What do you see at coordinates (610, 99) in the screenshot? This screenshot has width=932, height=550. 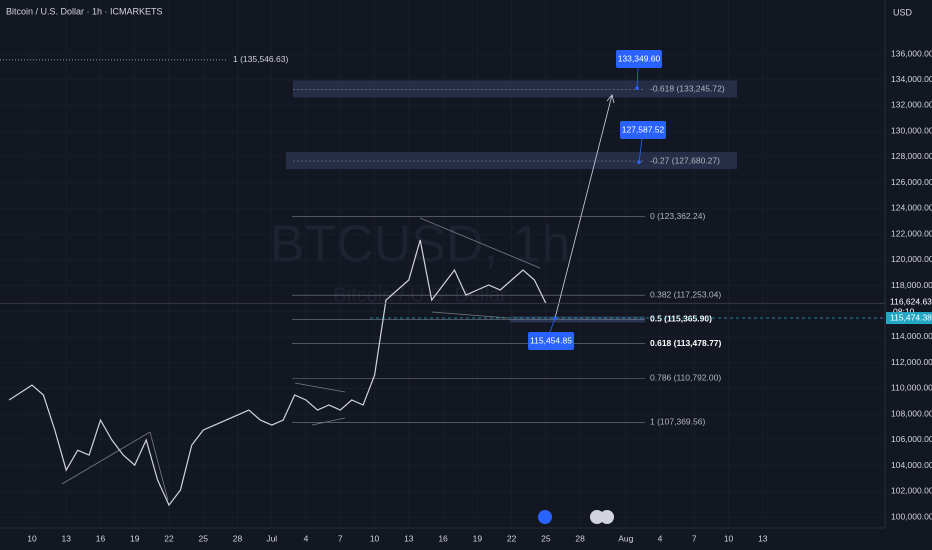 I see `arrow-head` at bounding box center [610, 99].